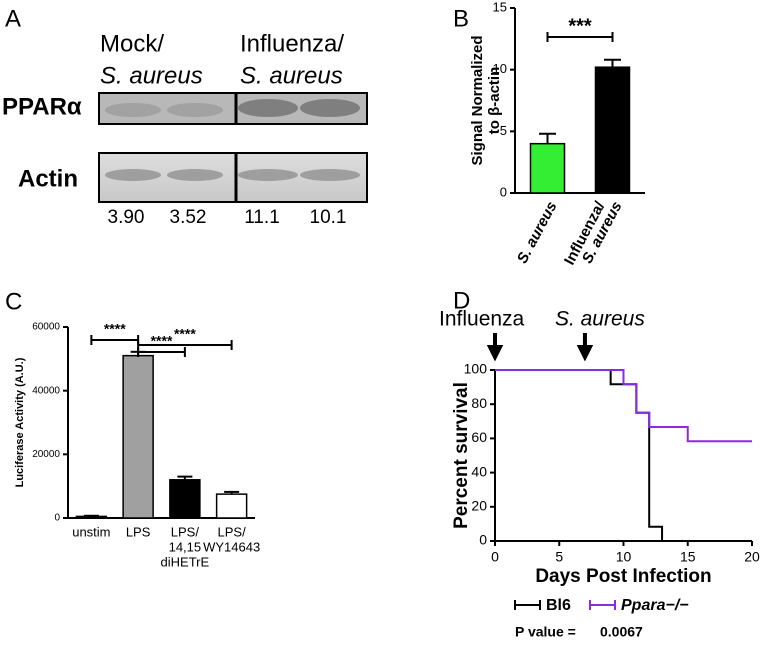 The image size is (762, 651). Describe the element at coordinates (623, 576) in the screenshot. I see `x-axis-label: Days Post Infection` at that location.